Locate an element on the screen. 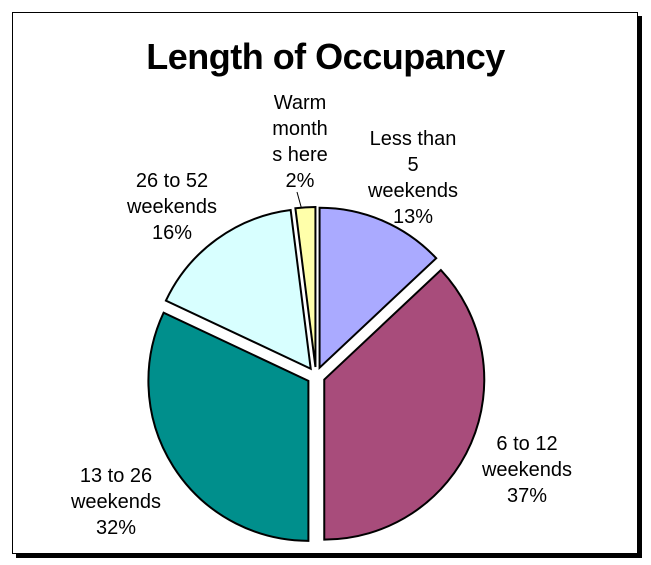 This screenshot has width=651, height=565. category-label: Less than 5 weekends is located at coordinates (413, 165).